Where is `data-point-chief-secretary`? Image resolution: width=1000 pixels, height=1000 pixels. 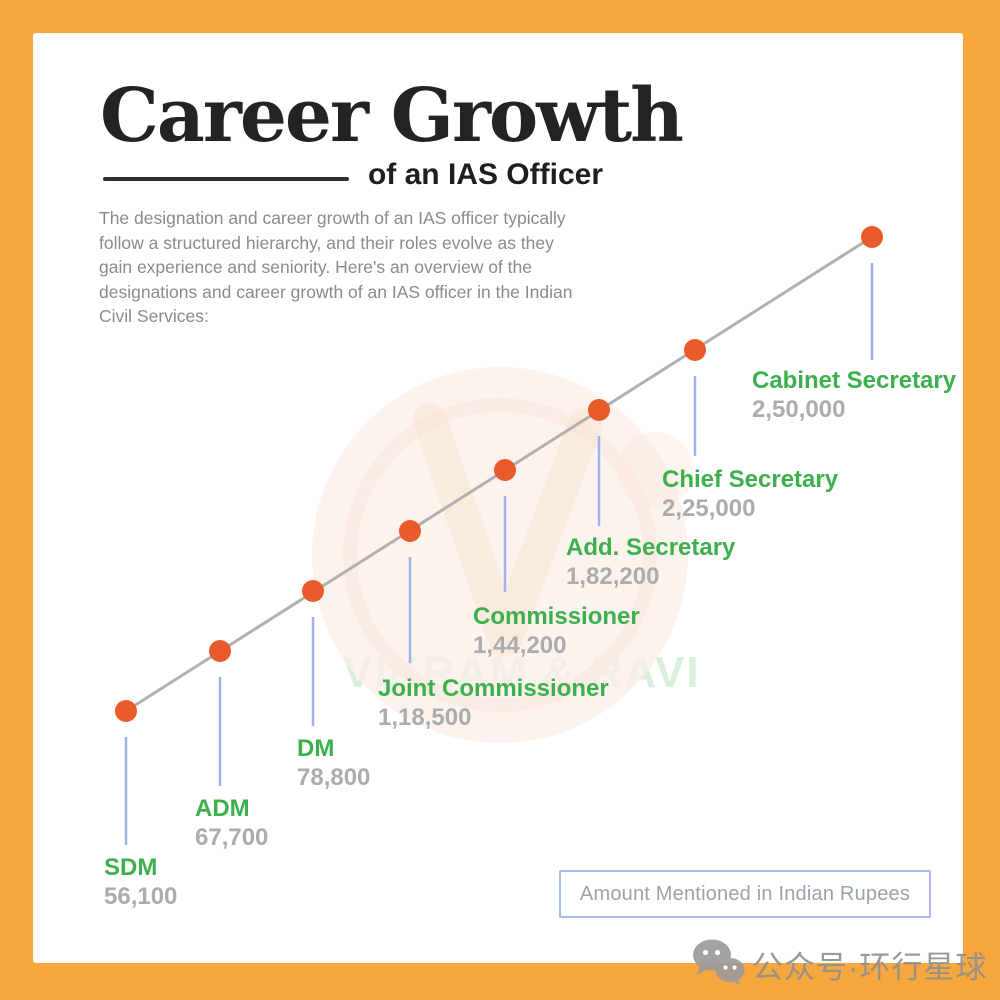
data-point-chief-secretary is located at coordinates (695, 350).